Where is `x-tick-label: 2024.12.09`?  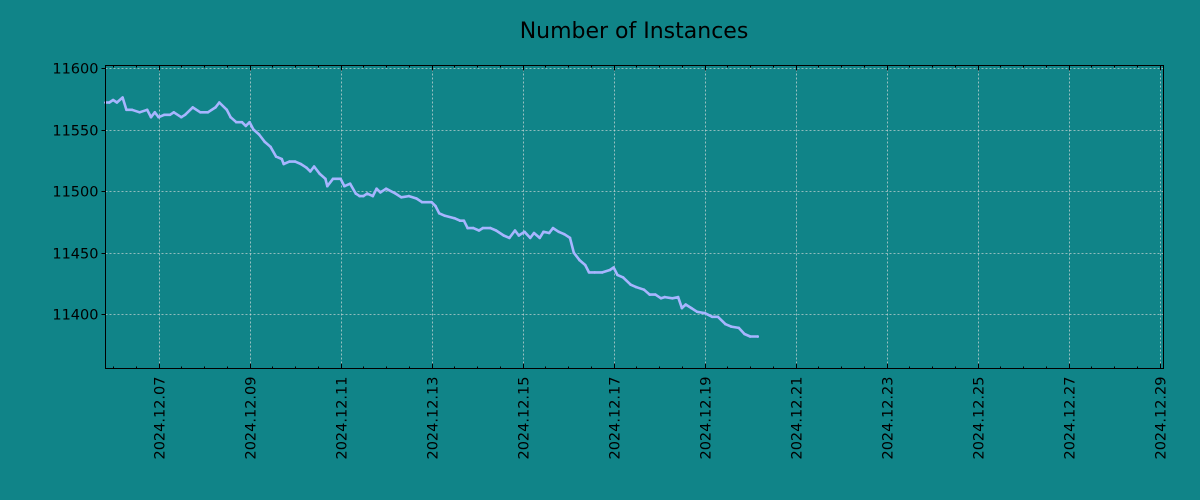
x-tick-label: 2024.12.09 is located at coordinates (252, 418).